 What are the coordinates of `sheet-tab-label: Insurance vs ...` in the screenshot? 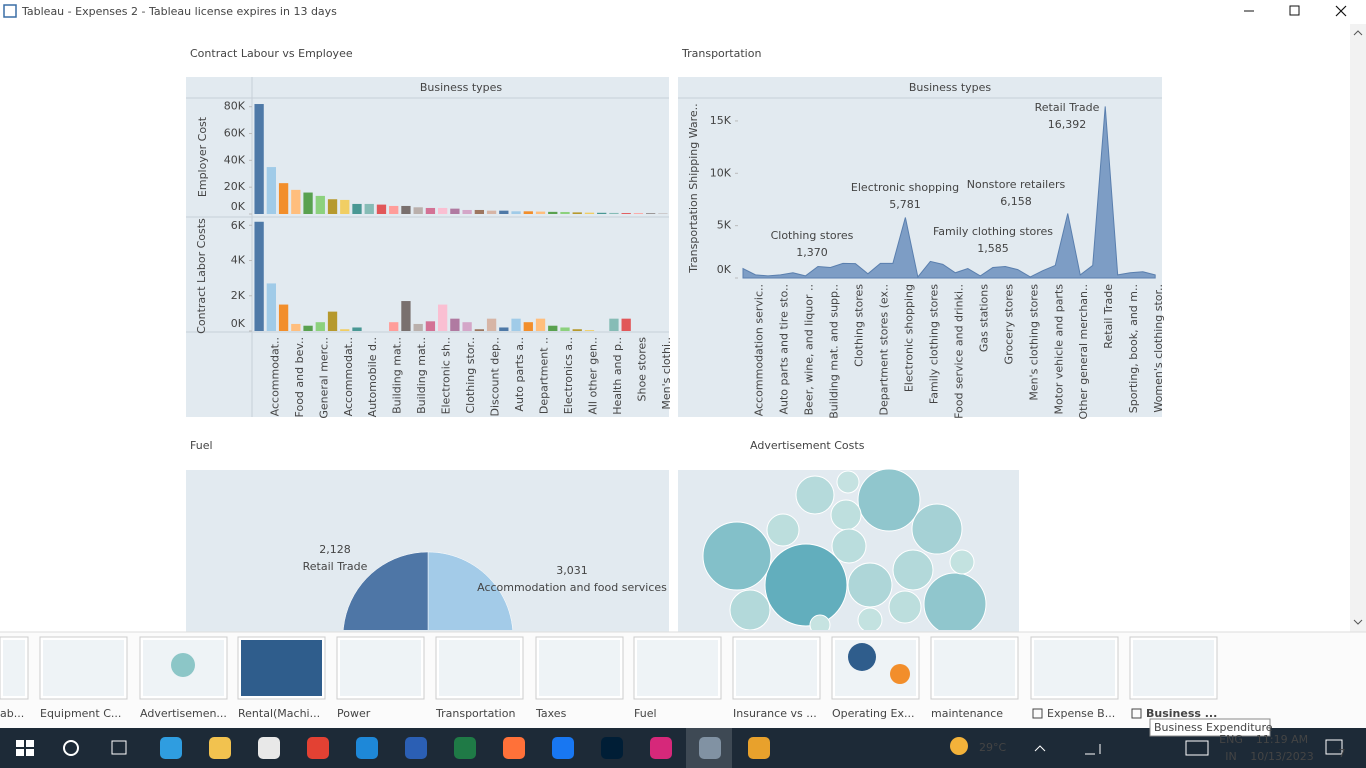 It's located at (775, 713).